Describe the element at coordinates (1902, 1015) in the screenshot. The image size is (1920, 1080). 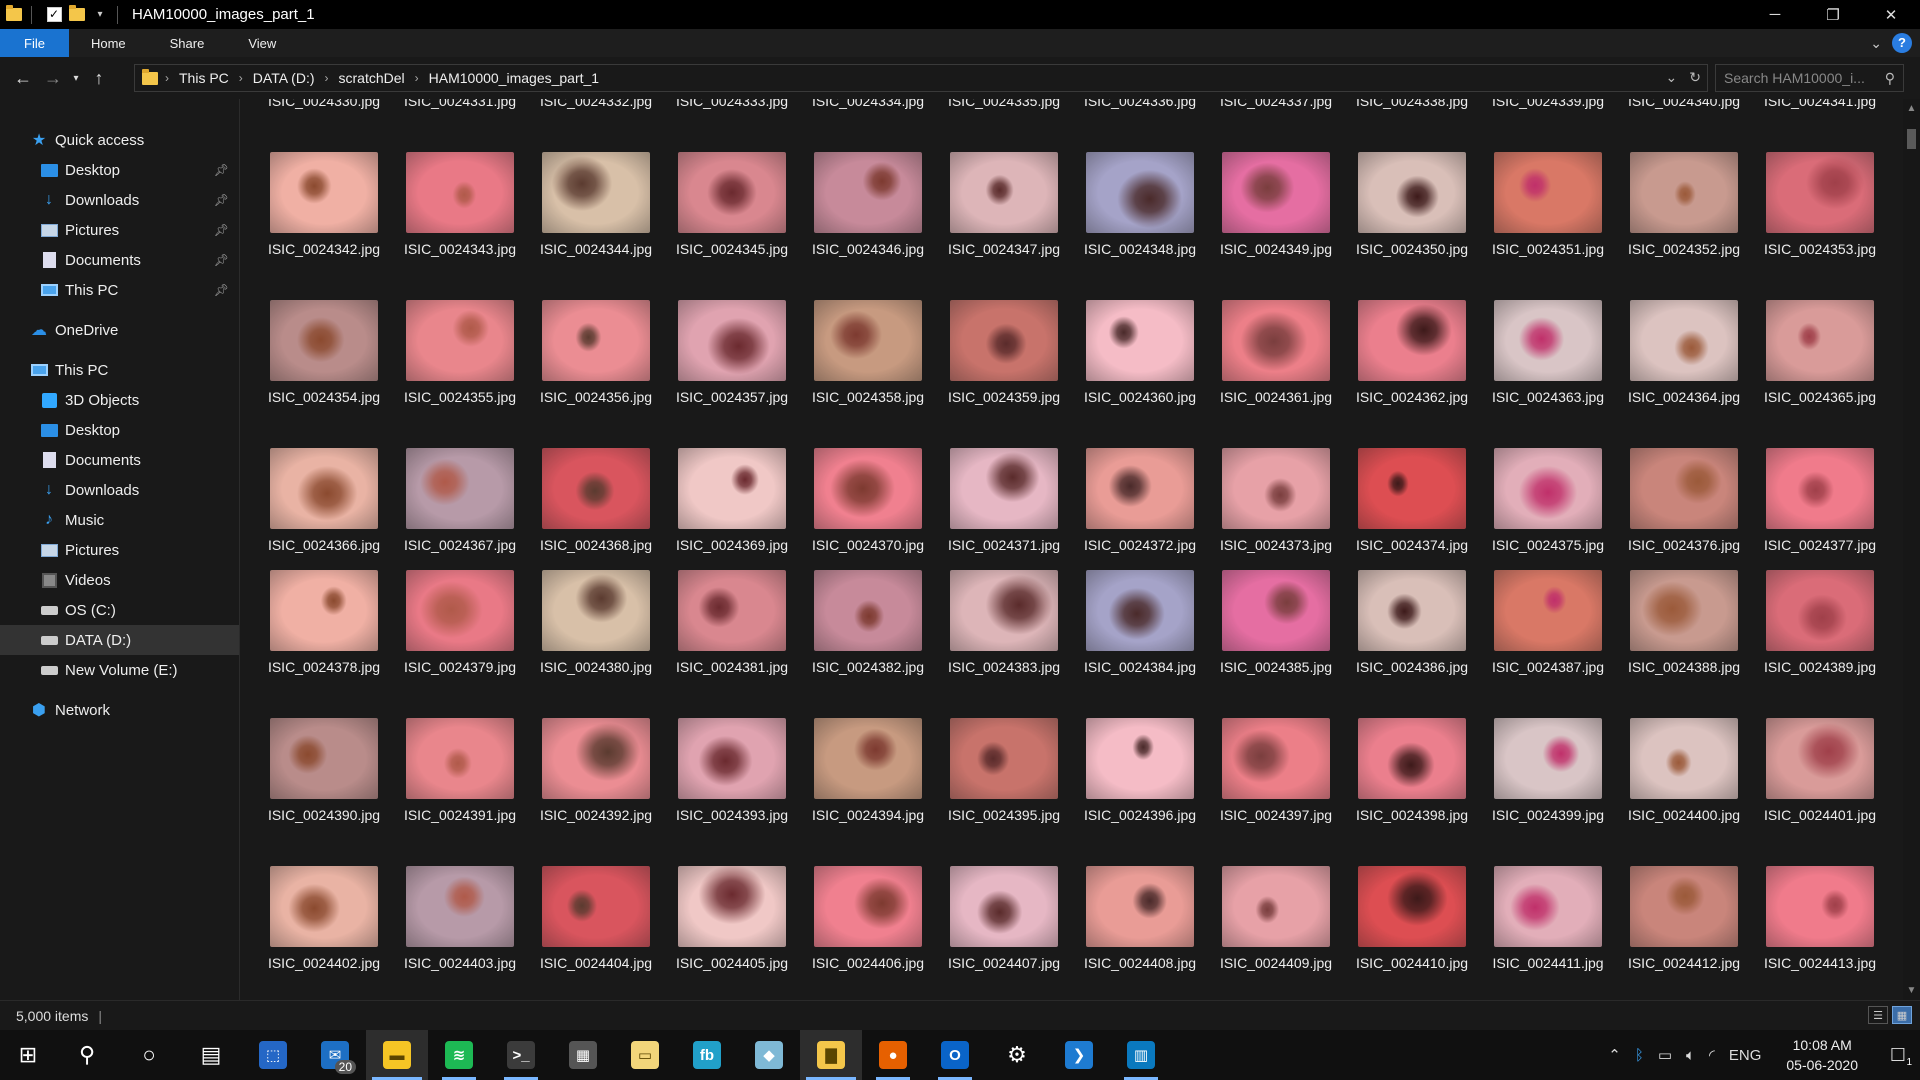
I see `large-icons-view-button: ▦` at that location.